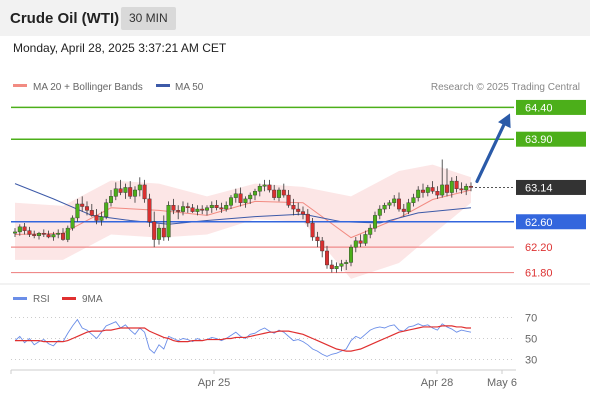 This screenshot has height=400, width=590. I want to click on level-label-63-14: 63.14, so click(539, 188).